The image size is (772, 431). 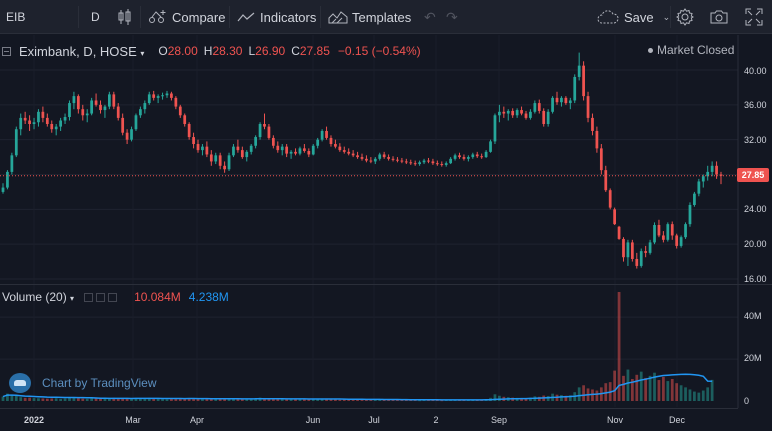 I want to click on remove-indicator-button, so click(x=113, y=297).